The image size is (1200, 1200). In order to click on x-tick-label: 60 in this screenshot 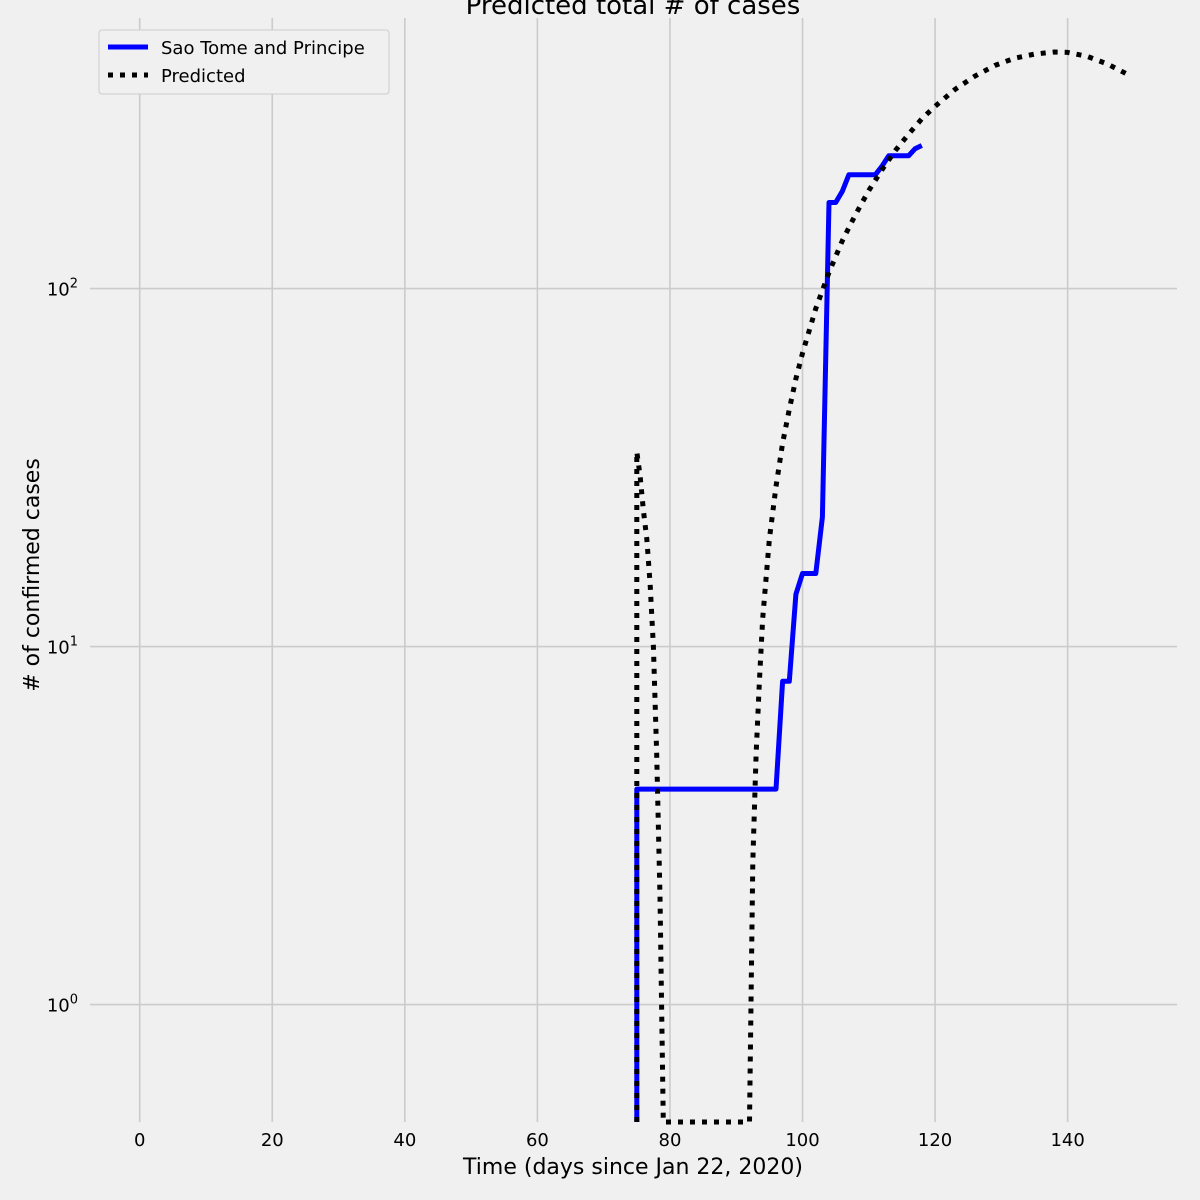, I will do `click(537, 1140)`.